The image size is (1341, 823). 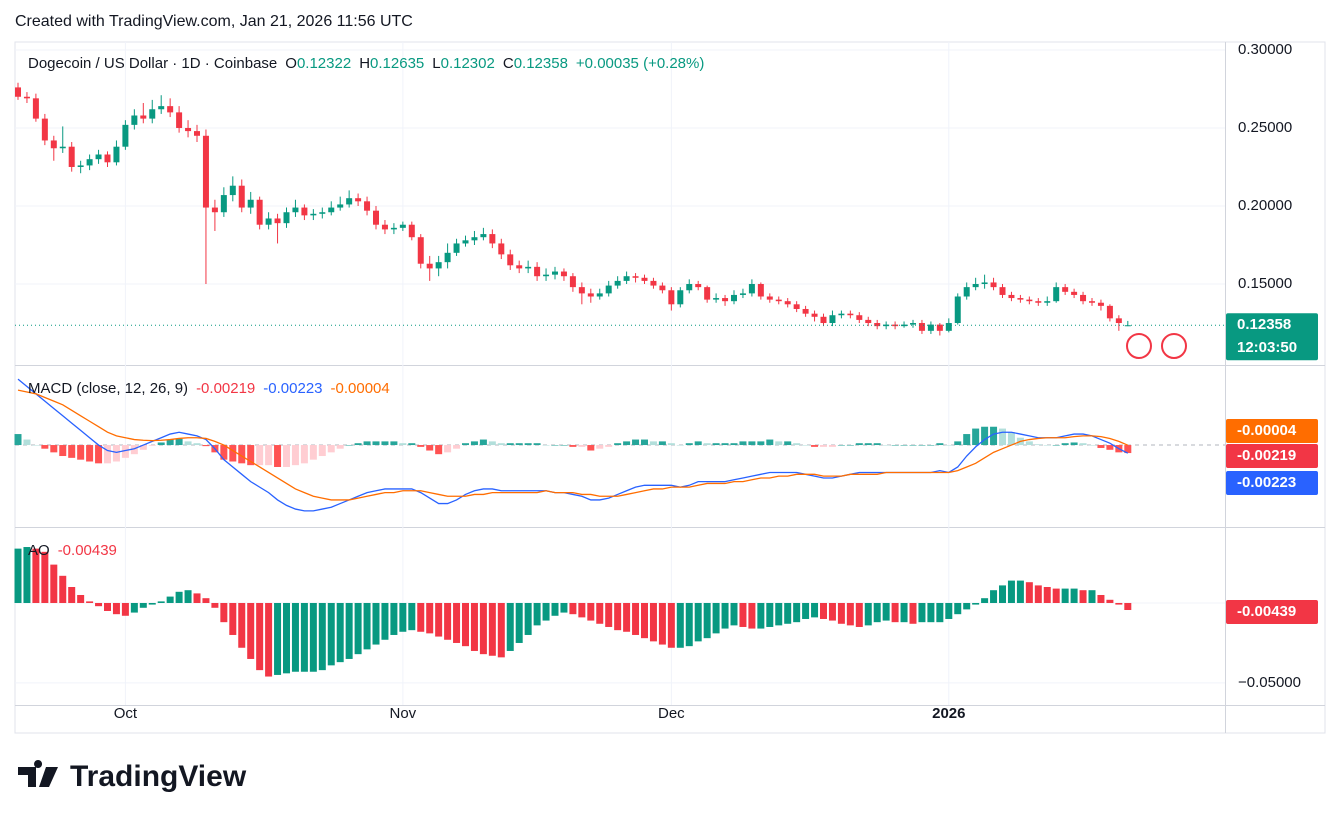 What do you see at coordinates (126, 713) in the screenshot?
I see `x-tick-label: Oct` at bounding box center [126, 713].